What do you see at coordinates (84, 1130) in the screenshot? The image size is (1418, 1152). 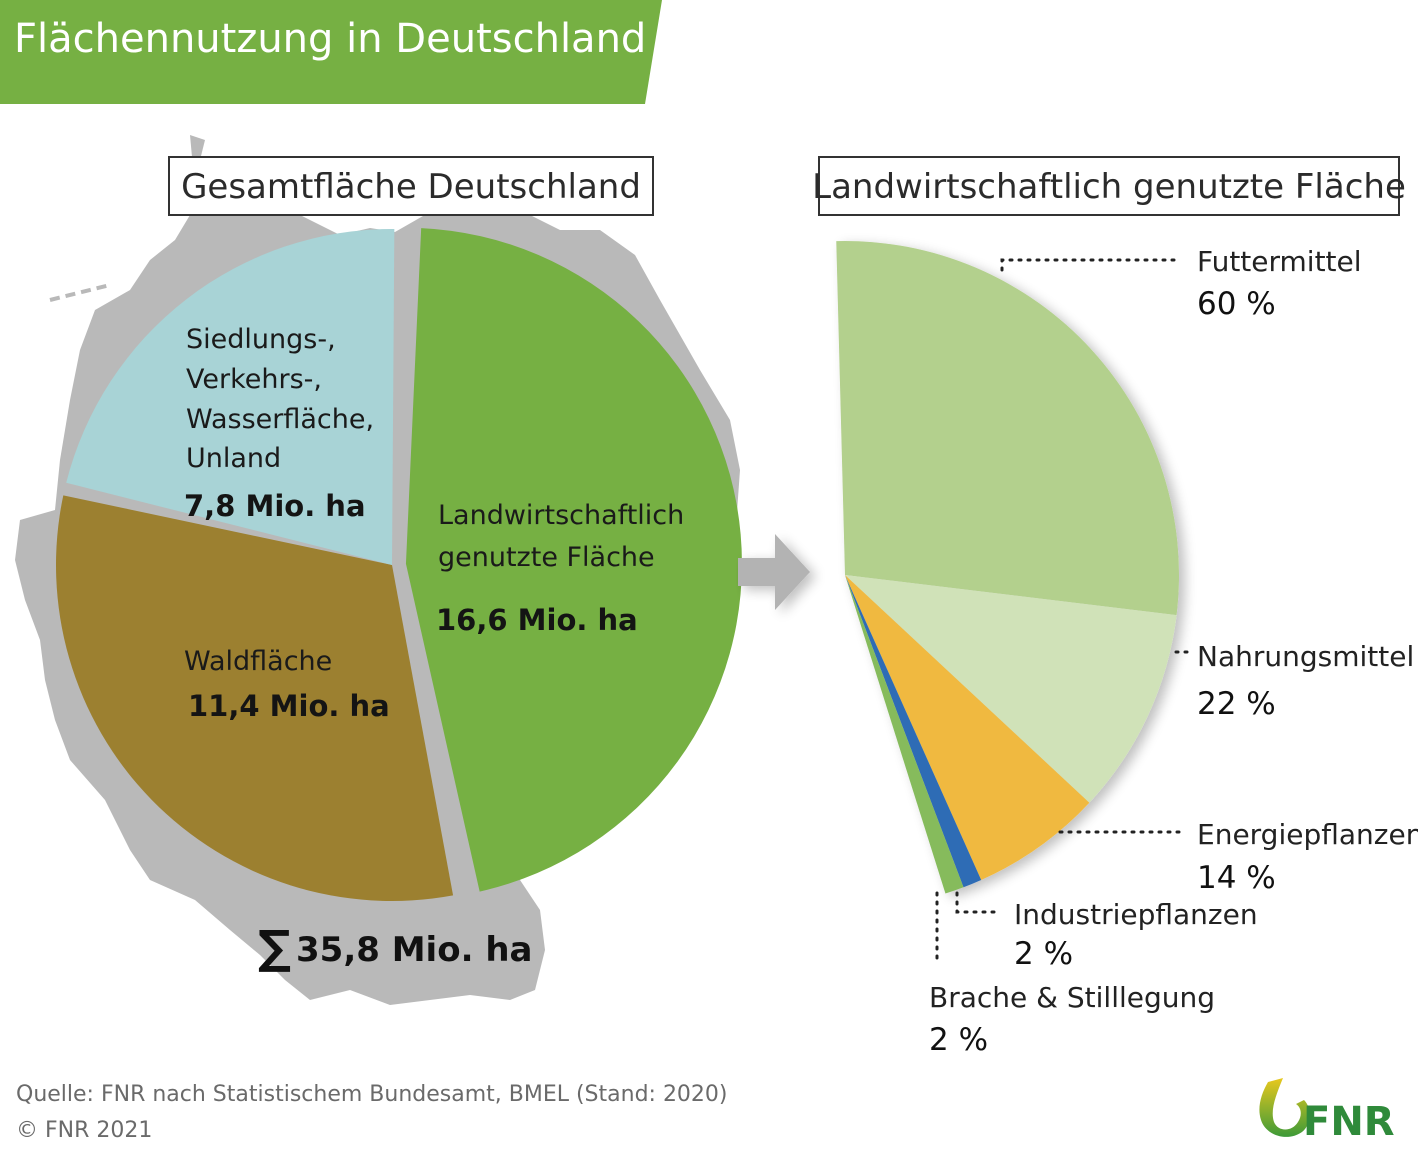 I see `copyright-text: © FNR 2021` at bounding box center [84, 1130].